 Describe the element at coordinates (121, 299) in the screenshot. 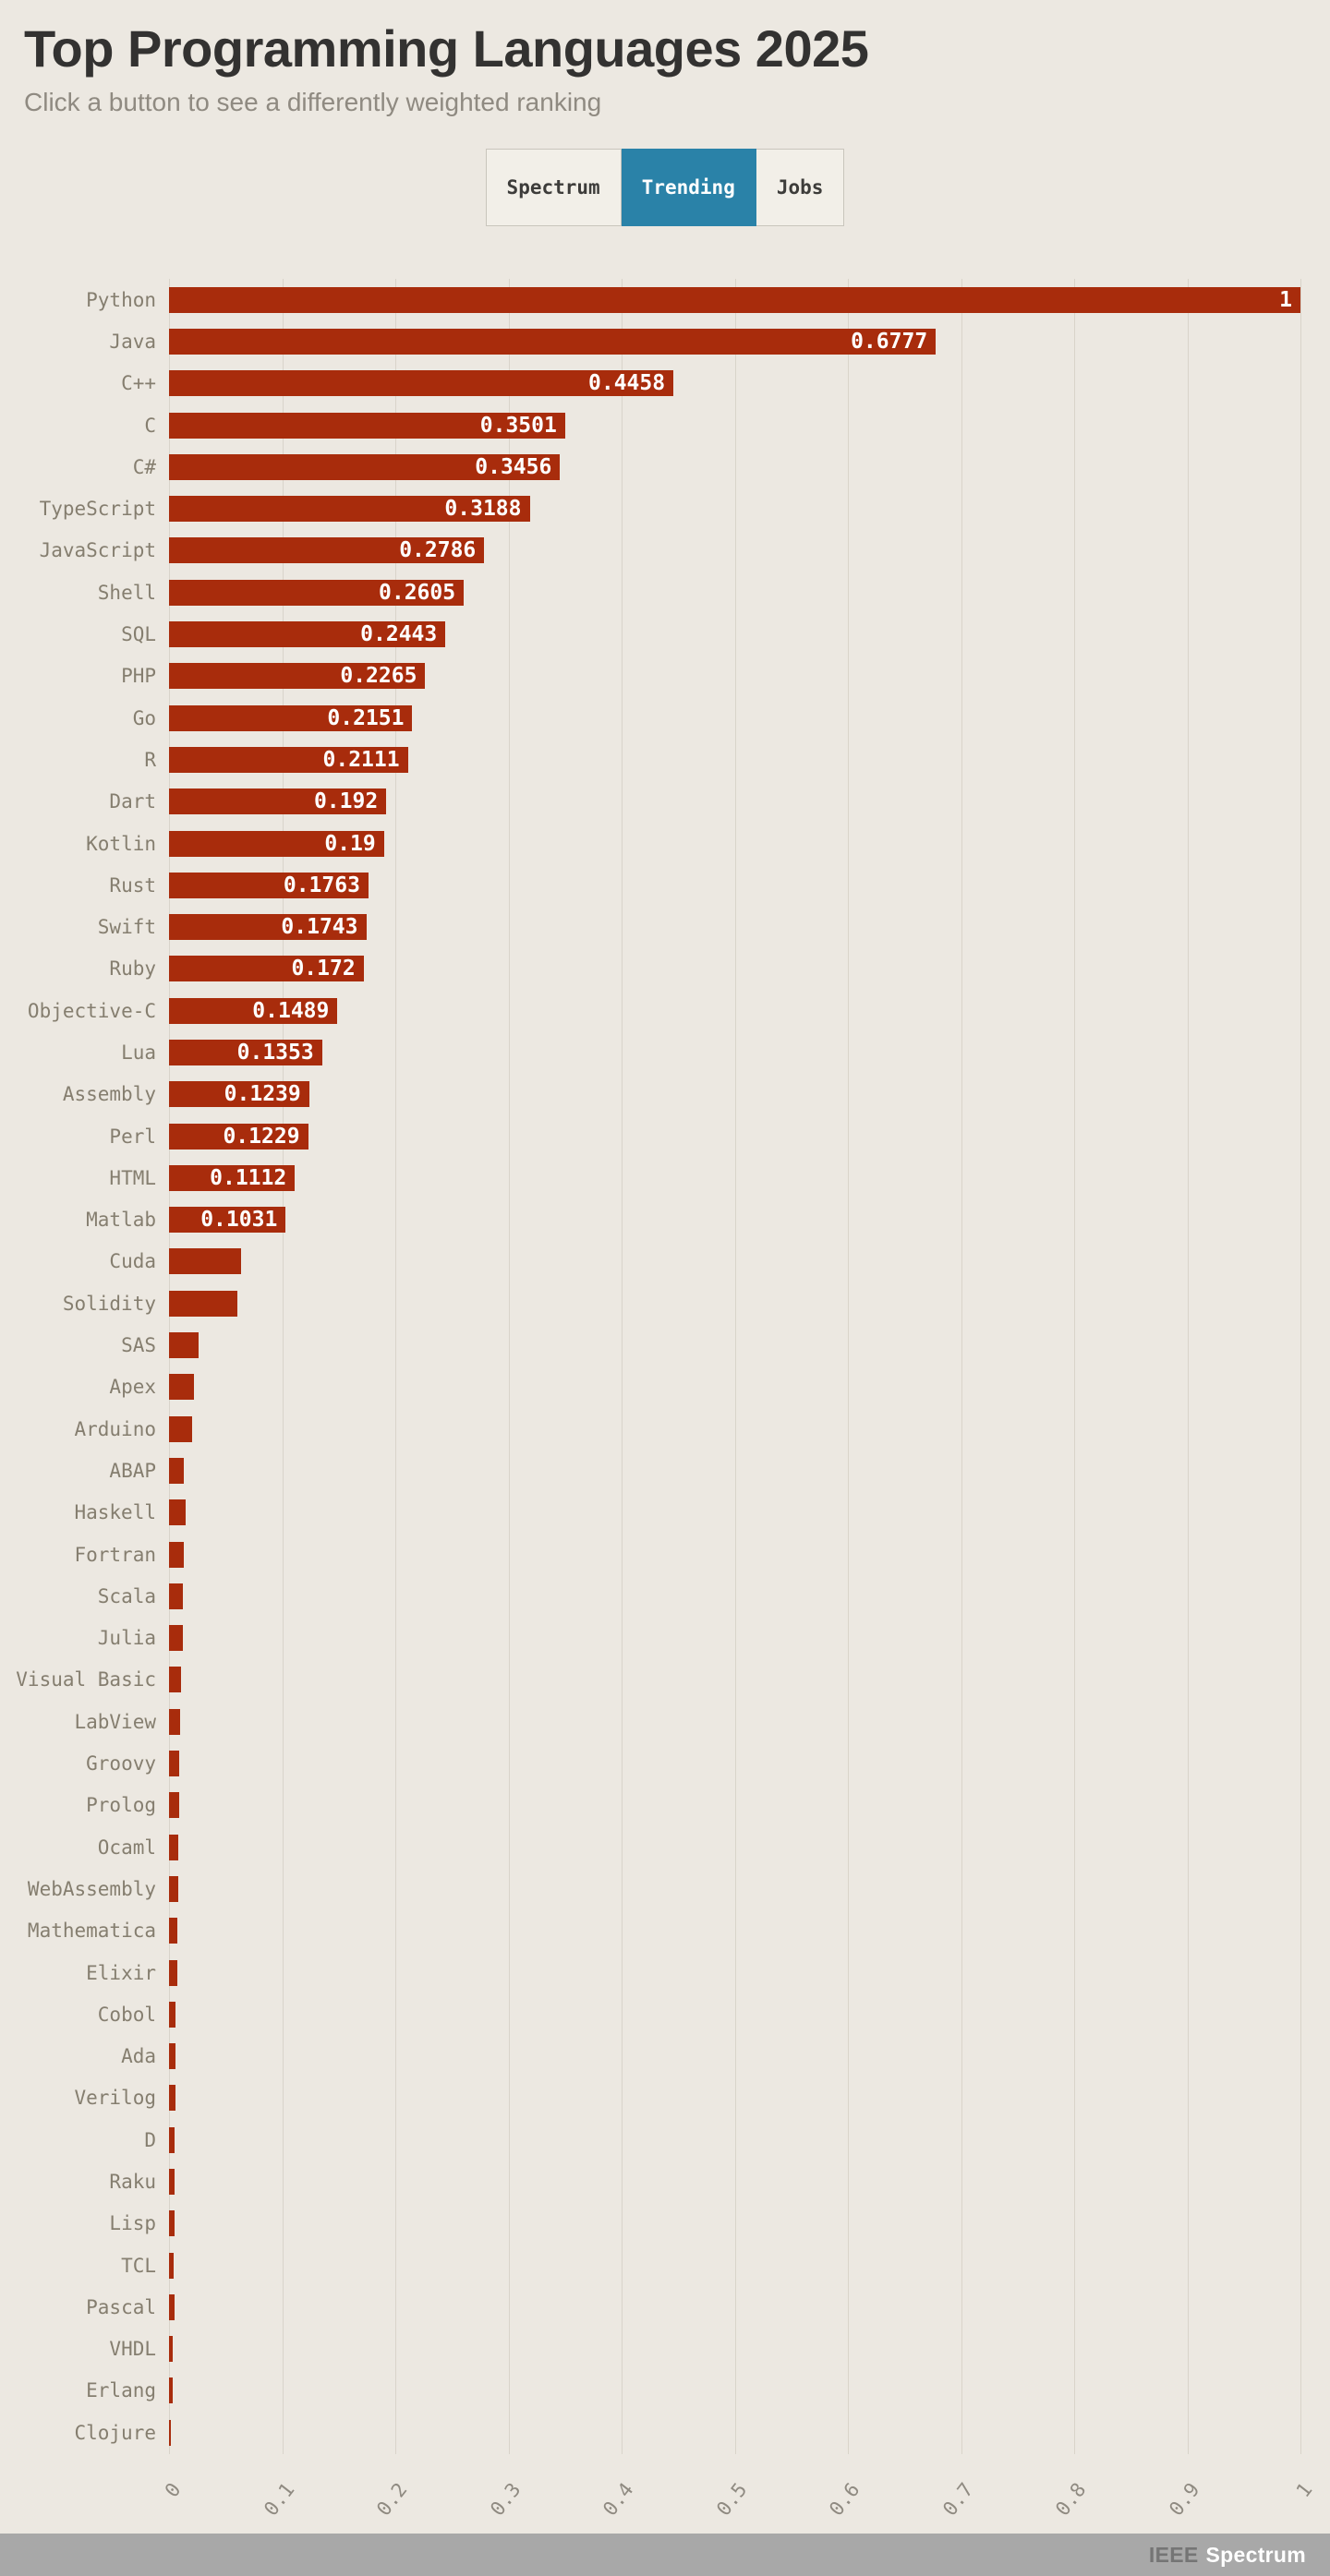

I see `language-label: Python` at that location.